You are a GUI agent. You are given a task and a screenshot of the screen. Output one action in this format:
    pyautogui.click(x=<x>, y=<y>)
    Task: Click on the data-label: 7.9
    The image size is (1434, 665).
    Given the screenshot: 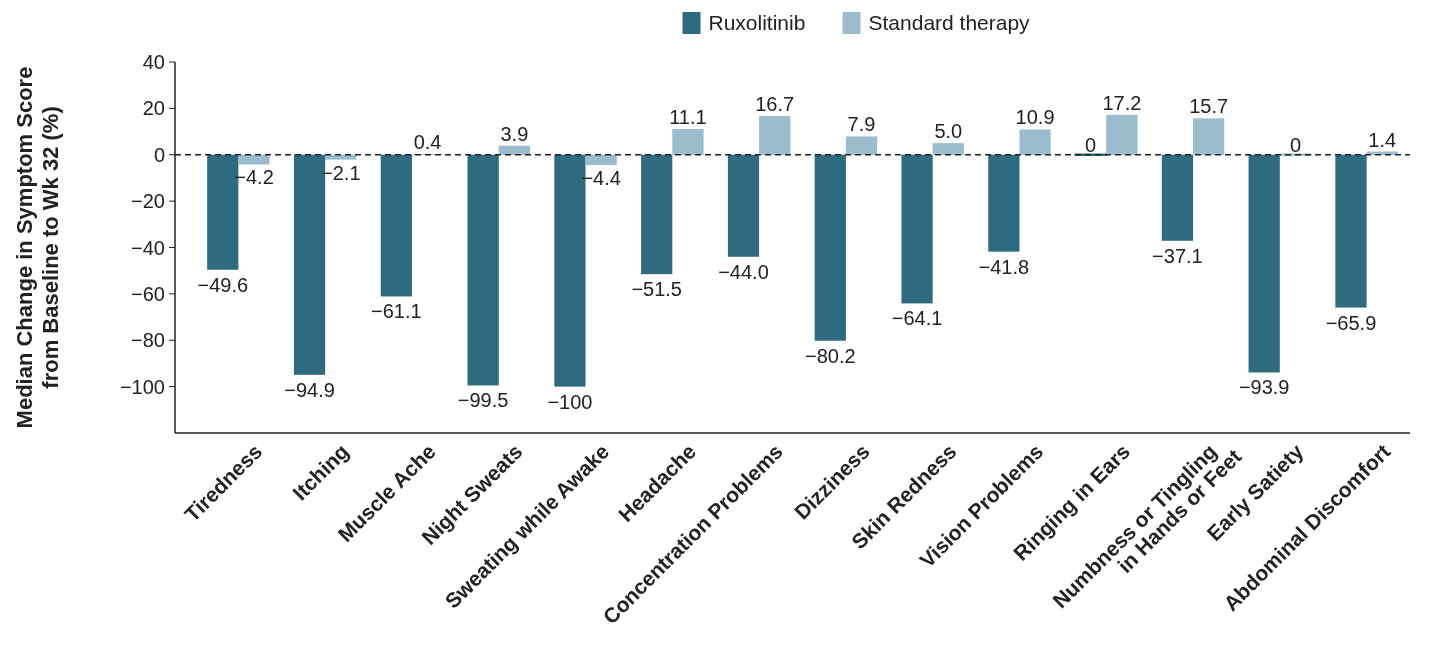 What is the action you would take?
    pyautogui.click(x=861, y=124)
    